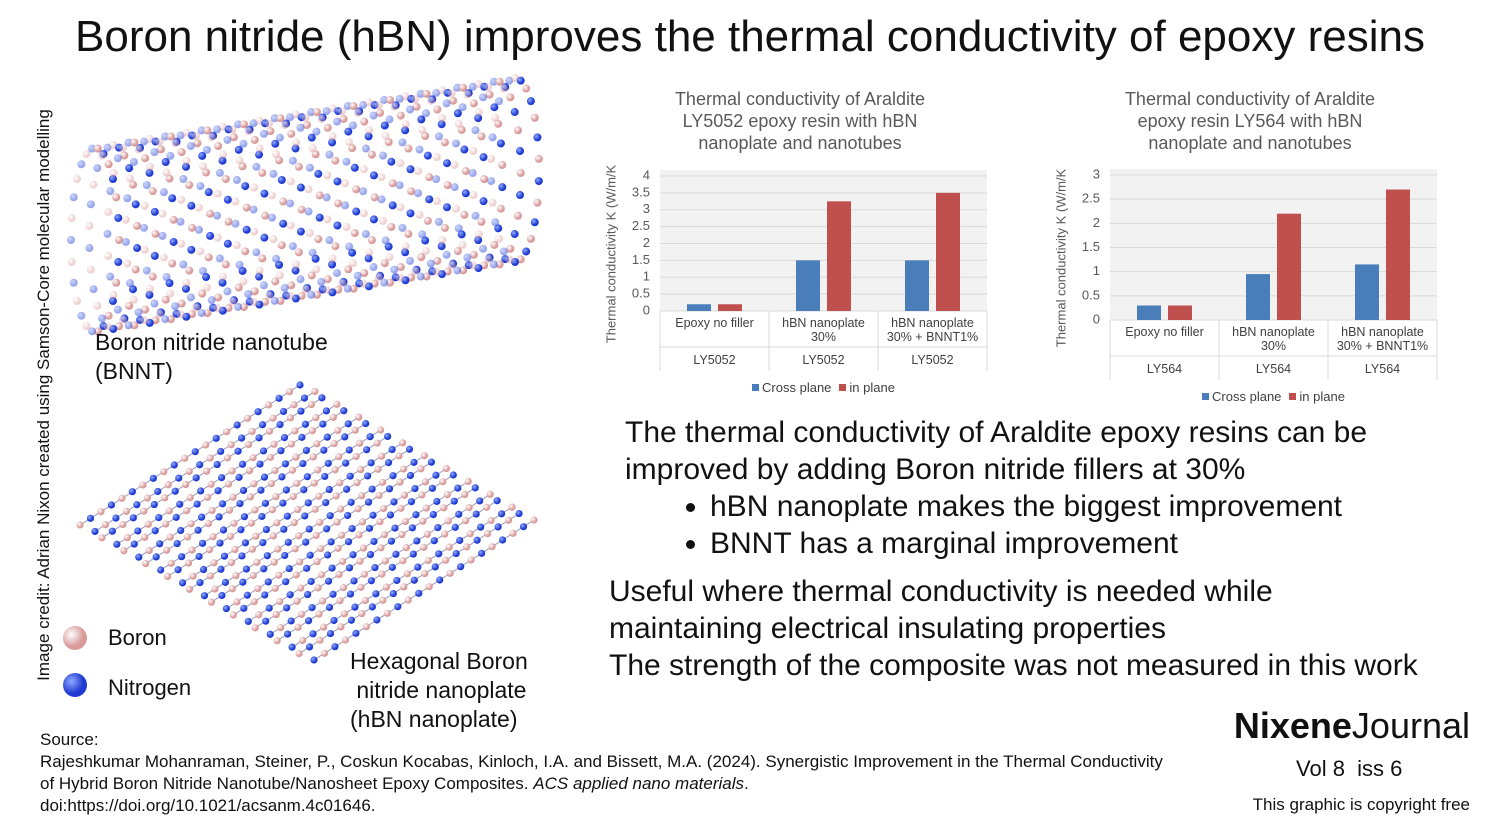 The height and width of the screenshot is (830, 1500). What do you see at coordinates (714, 323) in the screenshot?
I see `x-tick-label: Epoxy no filler` at bounding box center [714, 323].